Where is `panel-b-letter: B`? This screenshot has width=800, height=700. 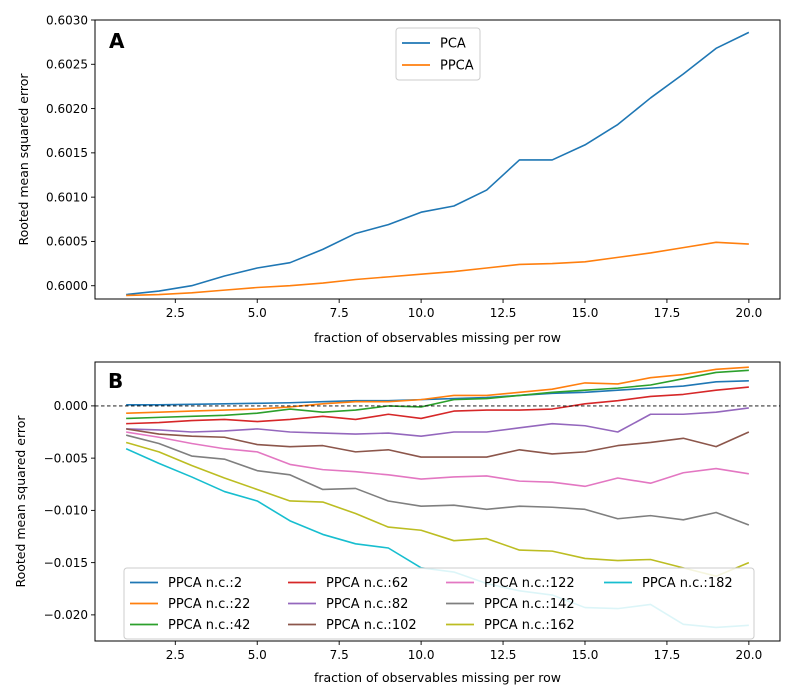 panel-b-letter: B is located at coordinates (115, 381).